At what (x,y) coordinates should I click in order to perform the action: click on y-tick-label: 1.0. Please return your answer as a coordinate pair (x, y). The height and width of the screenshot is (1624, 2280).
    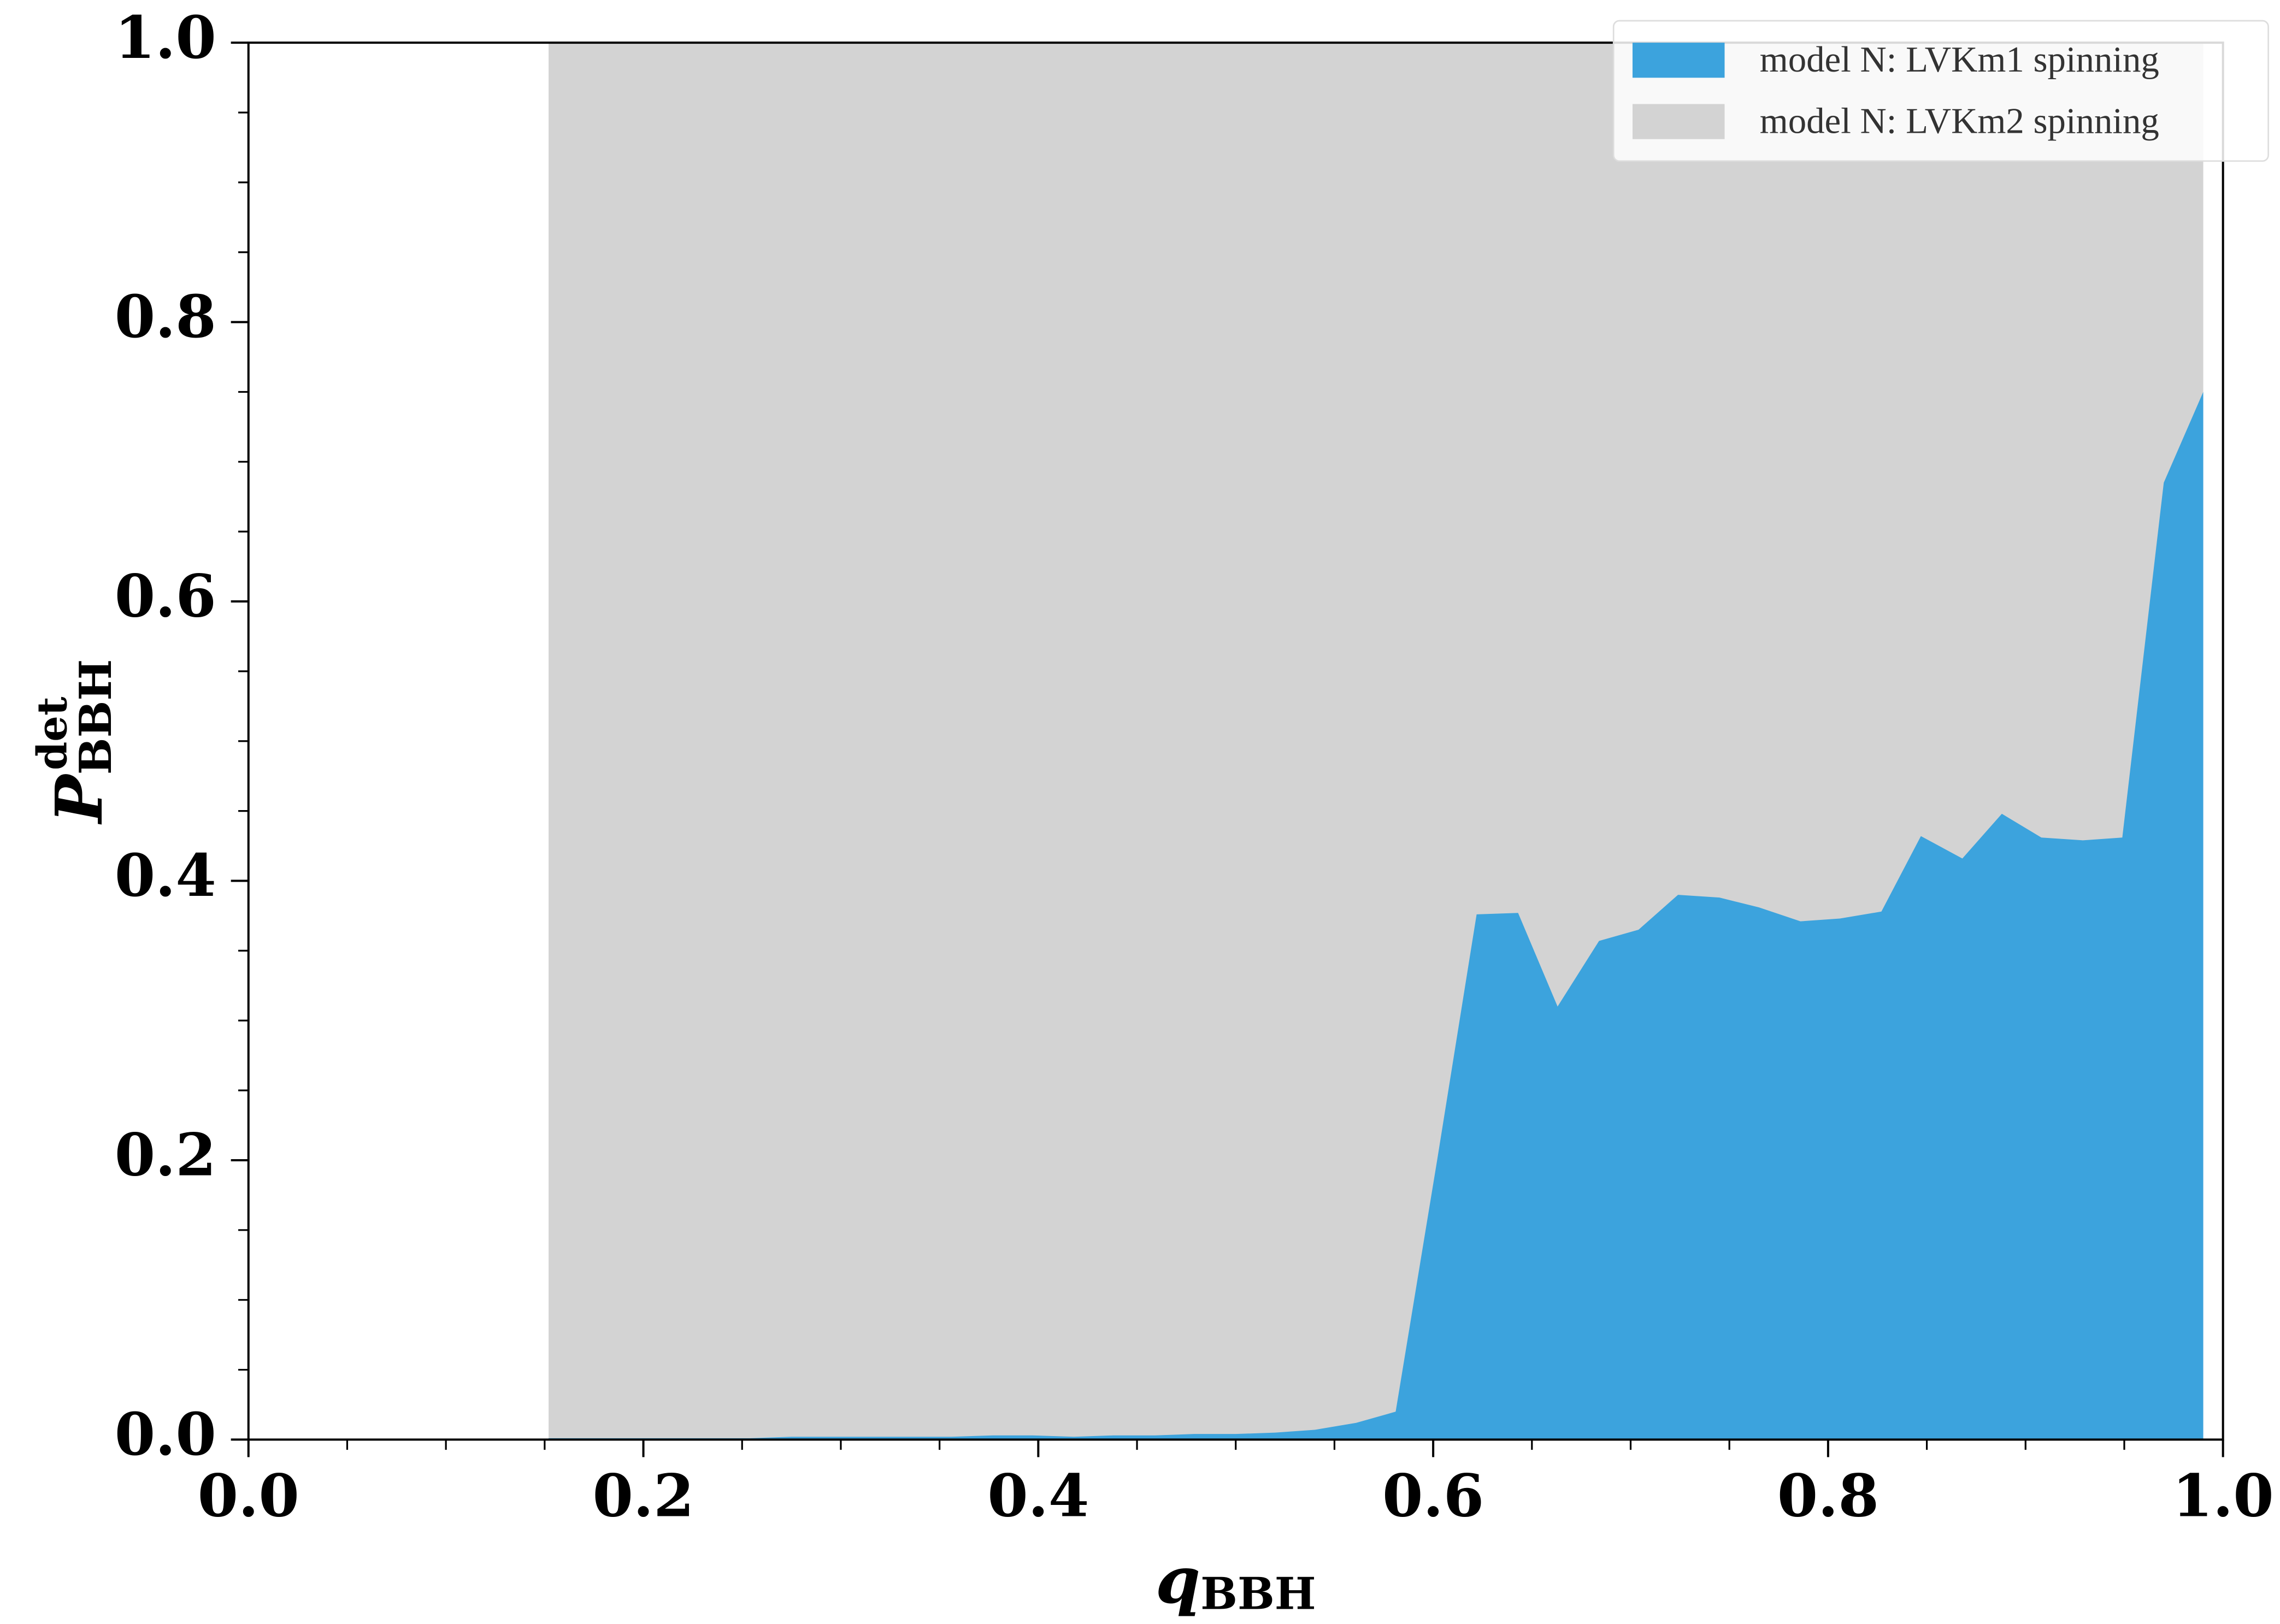
    Looking at the image, I should click on (166, 38).